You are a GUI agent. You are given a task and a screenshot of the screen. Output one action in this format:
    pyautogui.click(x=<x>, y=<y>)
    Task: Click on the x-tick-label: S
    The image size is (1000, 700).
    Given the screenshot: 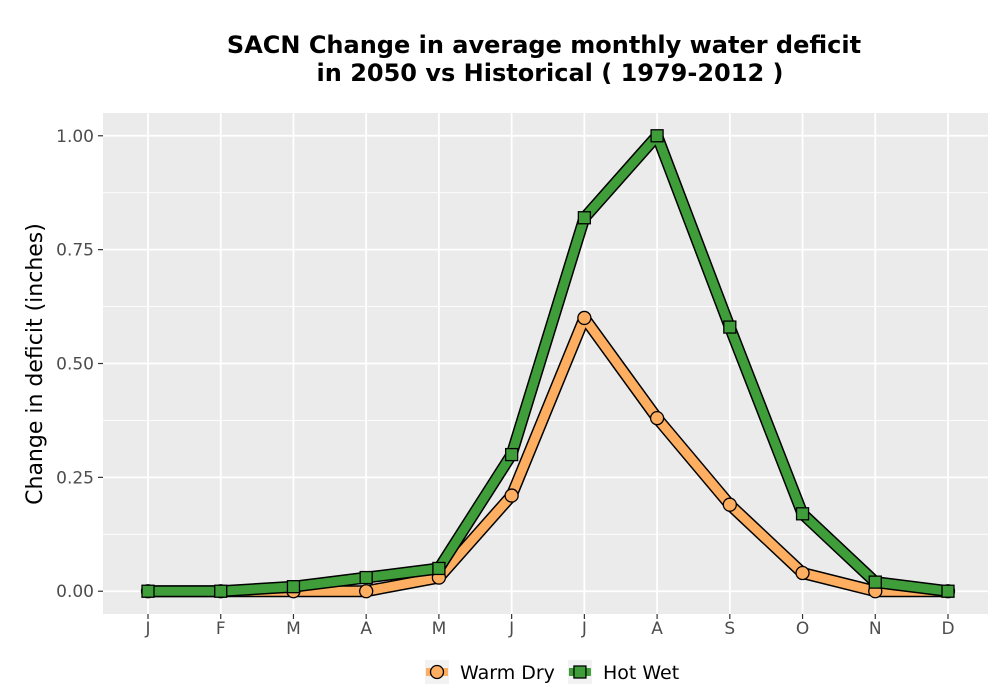 What is the action you would take?
    pyautogui.click(x=729, y=629)
    